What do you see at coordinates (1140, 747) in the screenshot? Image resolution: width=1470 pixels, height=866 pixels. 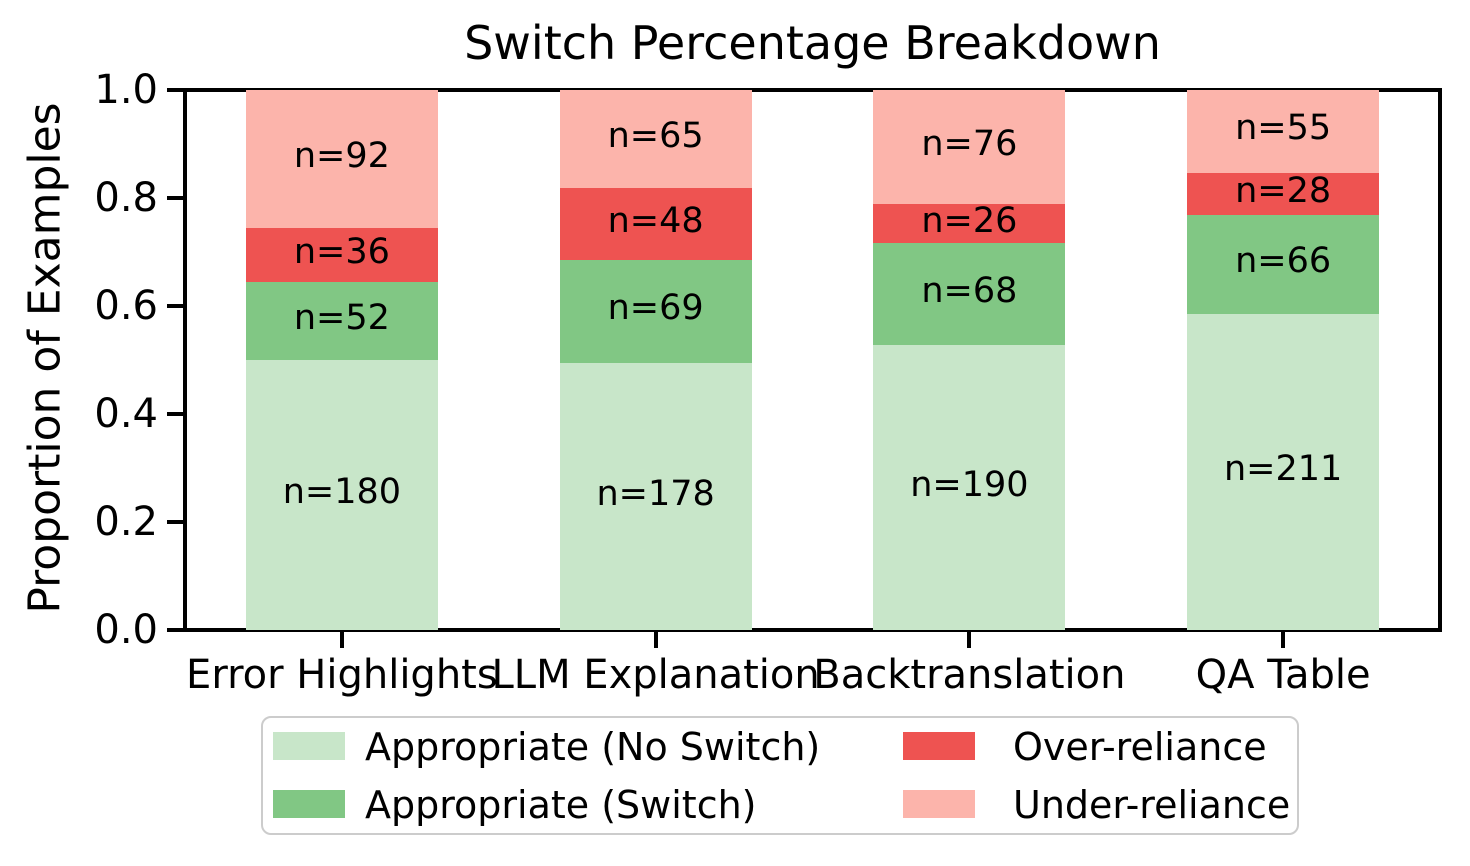 I see `legend-label-over-reliance: Over-reliance` at bounding box center [1140, 747].